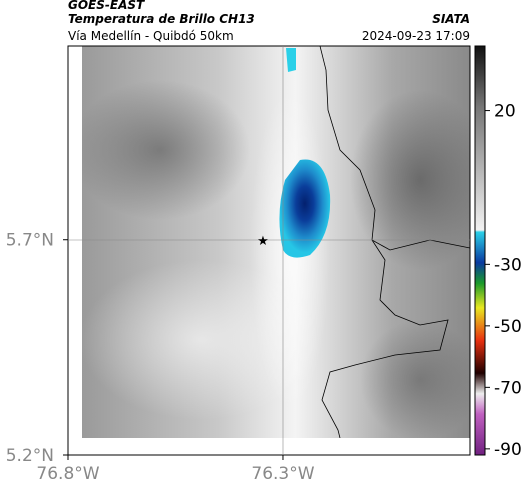 This screenshot has height=491, width=526. Describe the element at coordinates (451, 19) in the screenshot. I see `source: SIATA` at that location.